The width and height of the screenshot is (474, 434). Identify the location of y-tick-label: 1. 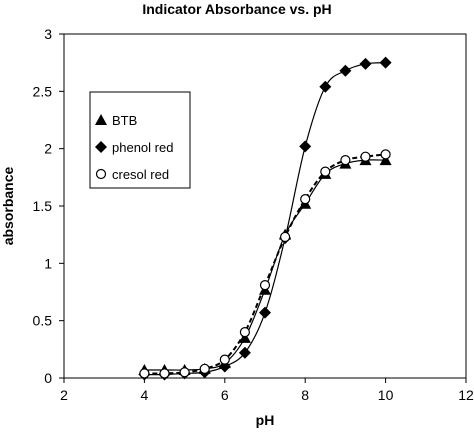
(48, 263).